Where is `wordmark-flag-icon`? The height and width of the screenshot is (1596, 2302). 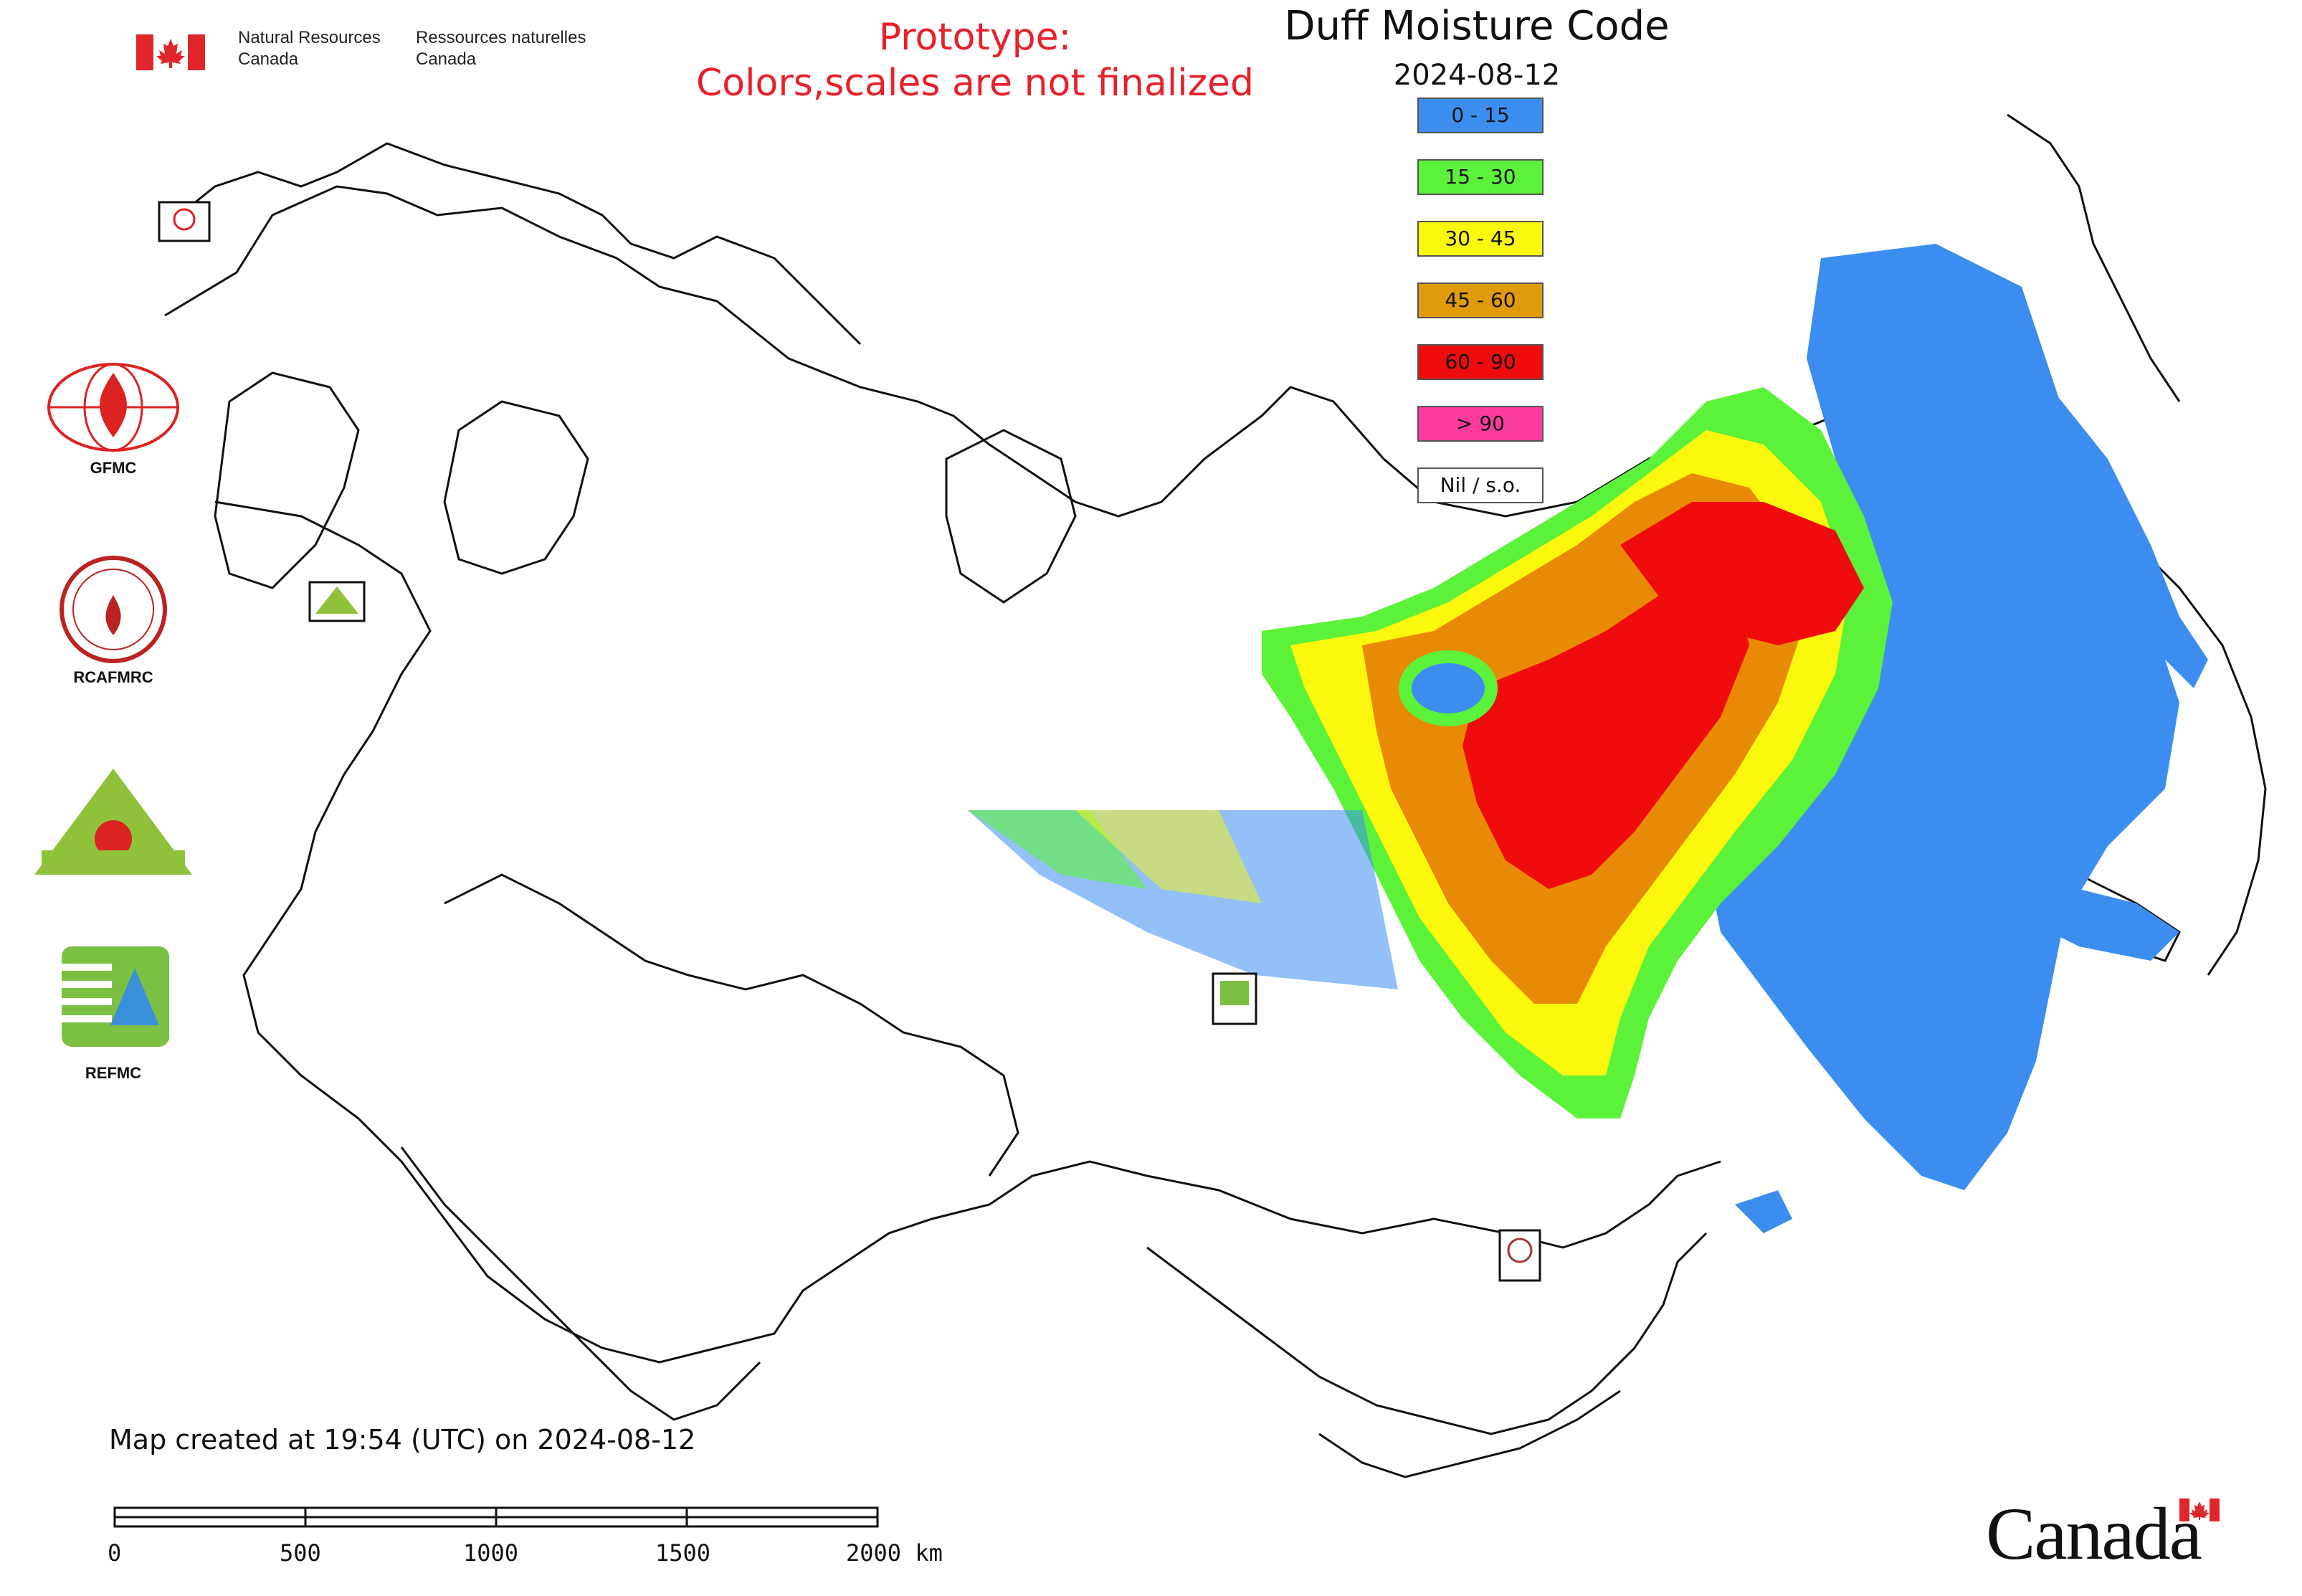 wordmark-flag-icon is located at coordinates (2199, 1509).